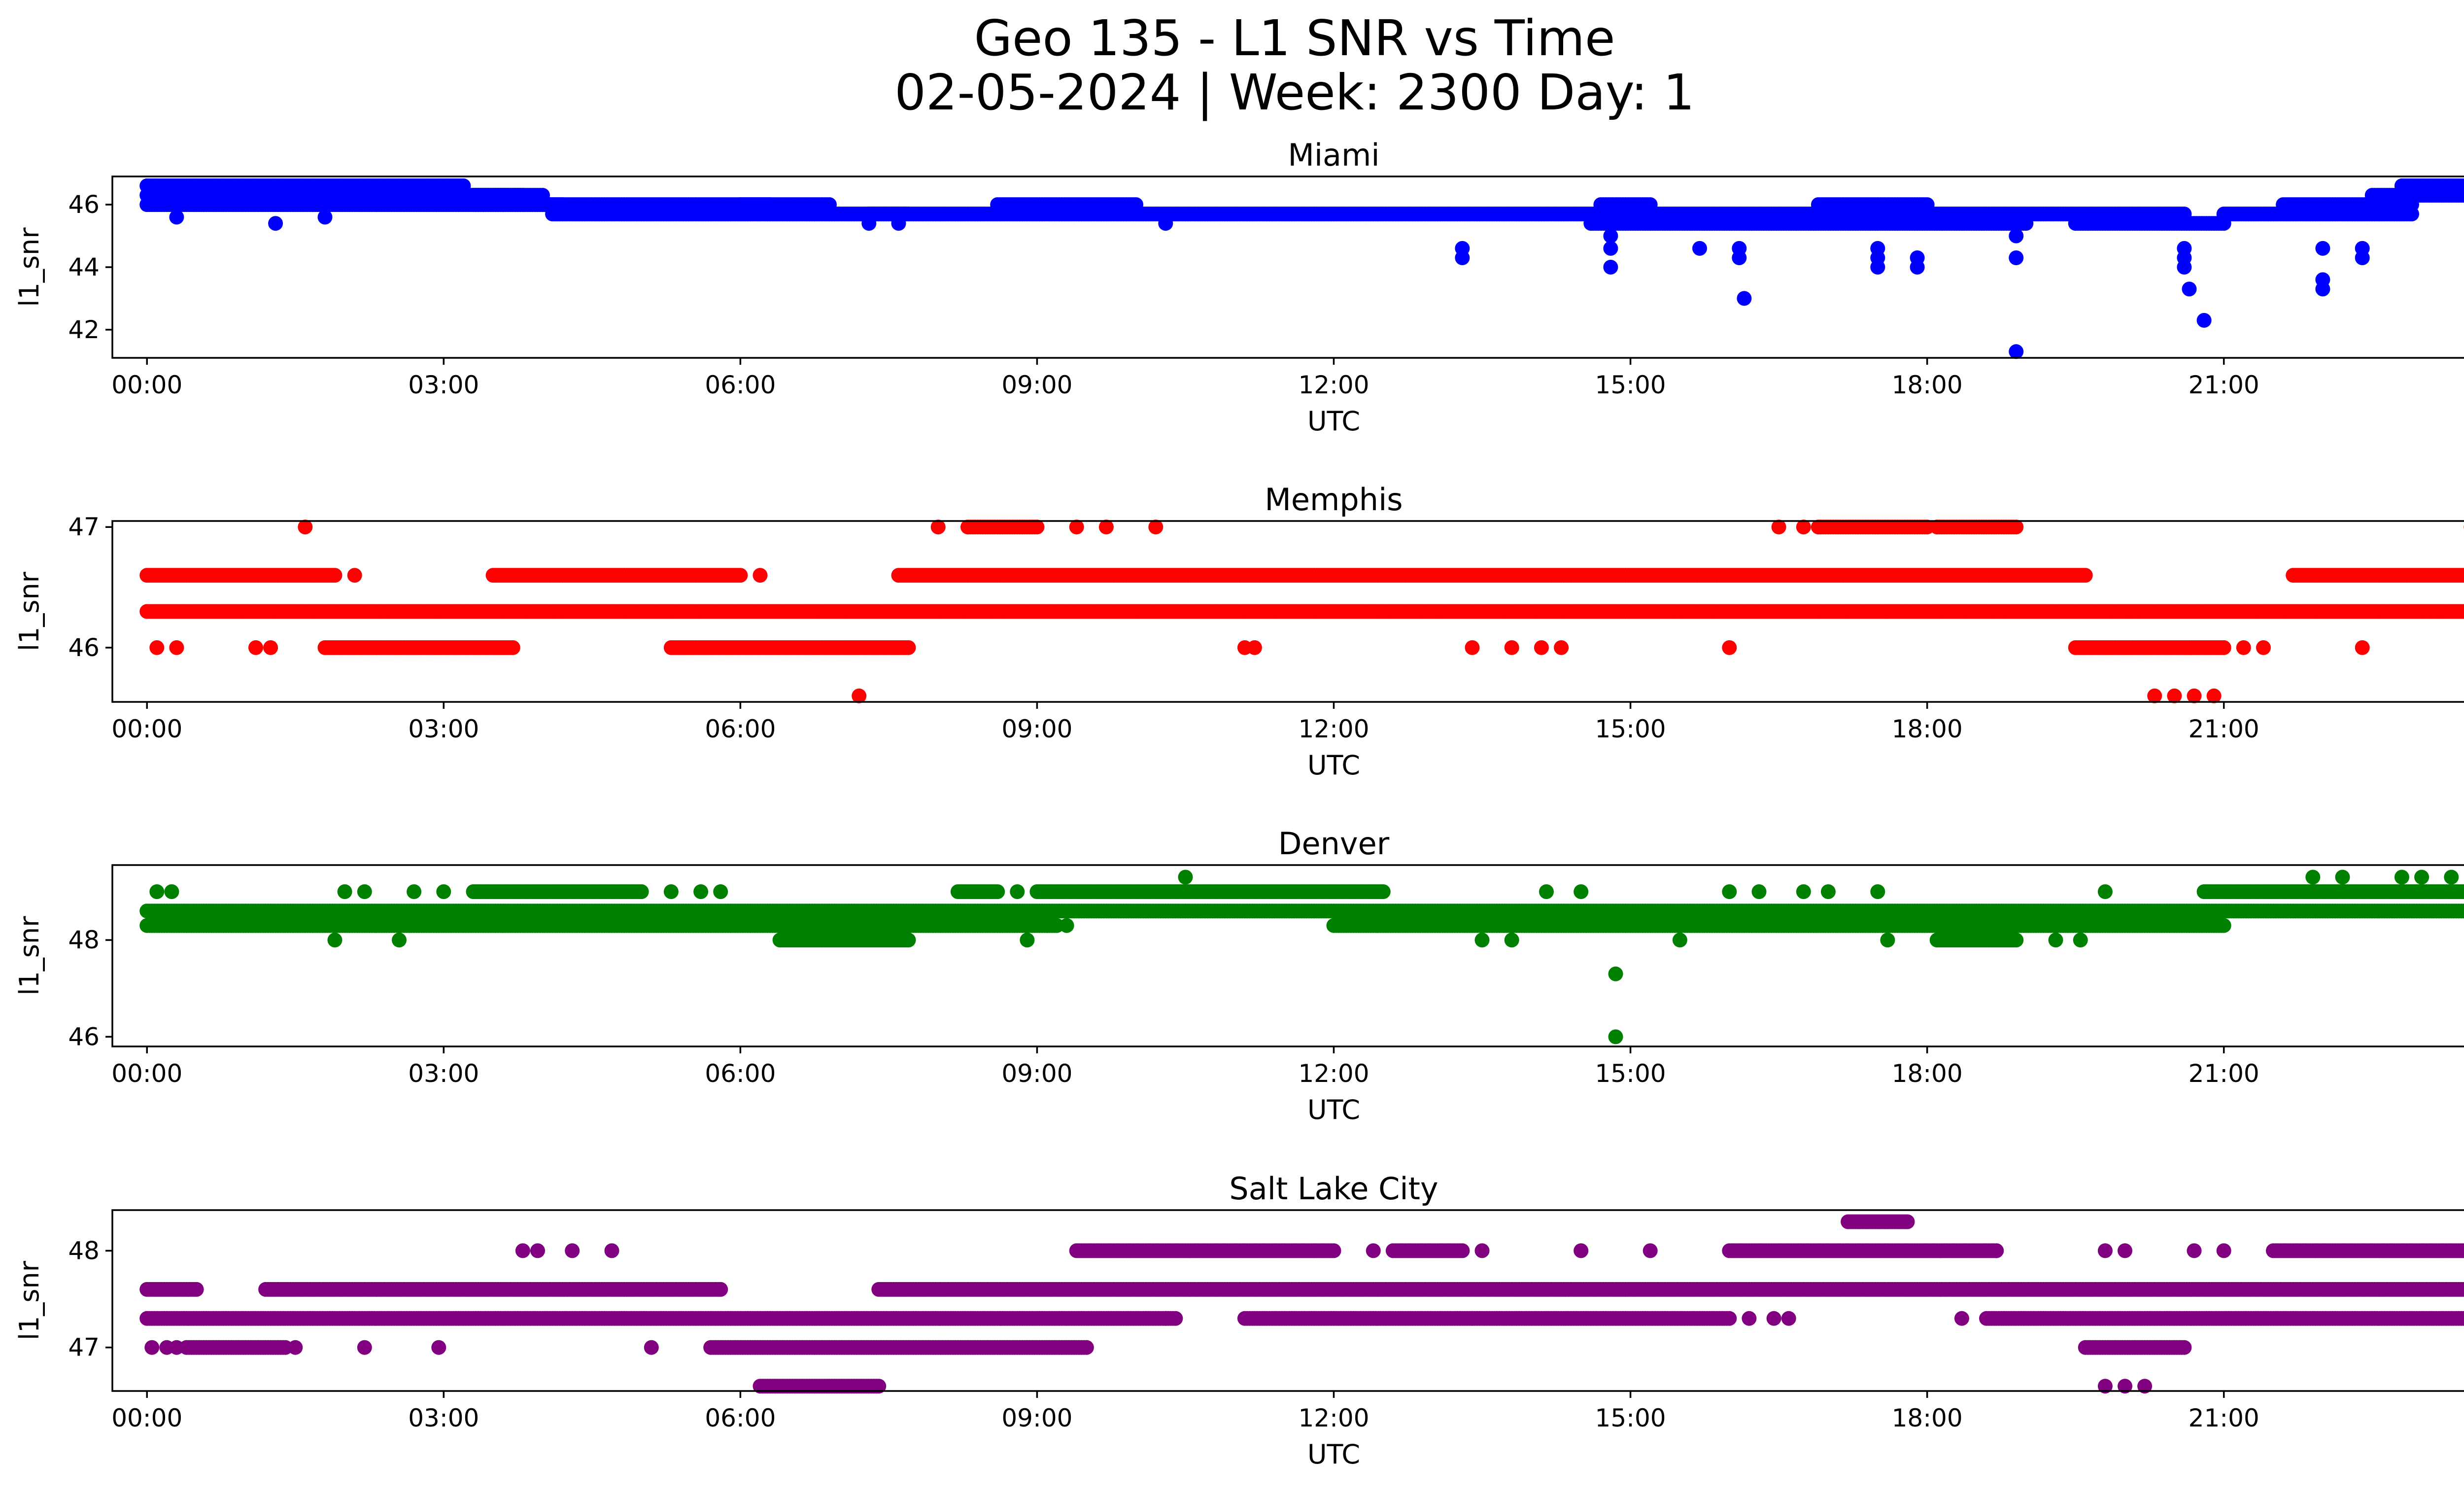 The width and height of the screenshot is (2464, 1495). I want to click on subplot-title: Memphis, so click(1334, 500).